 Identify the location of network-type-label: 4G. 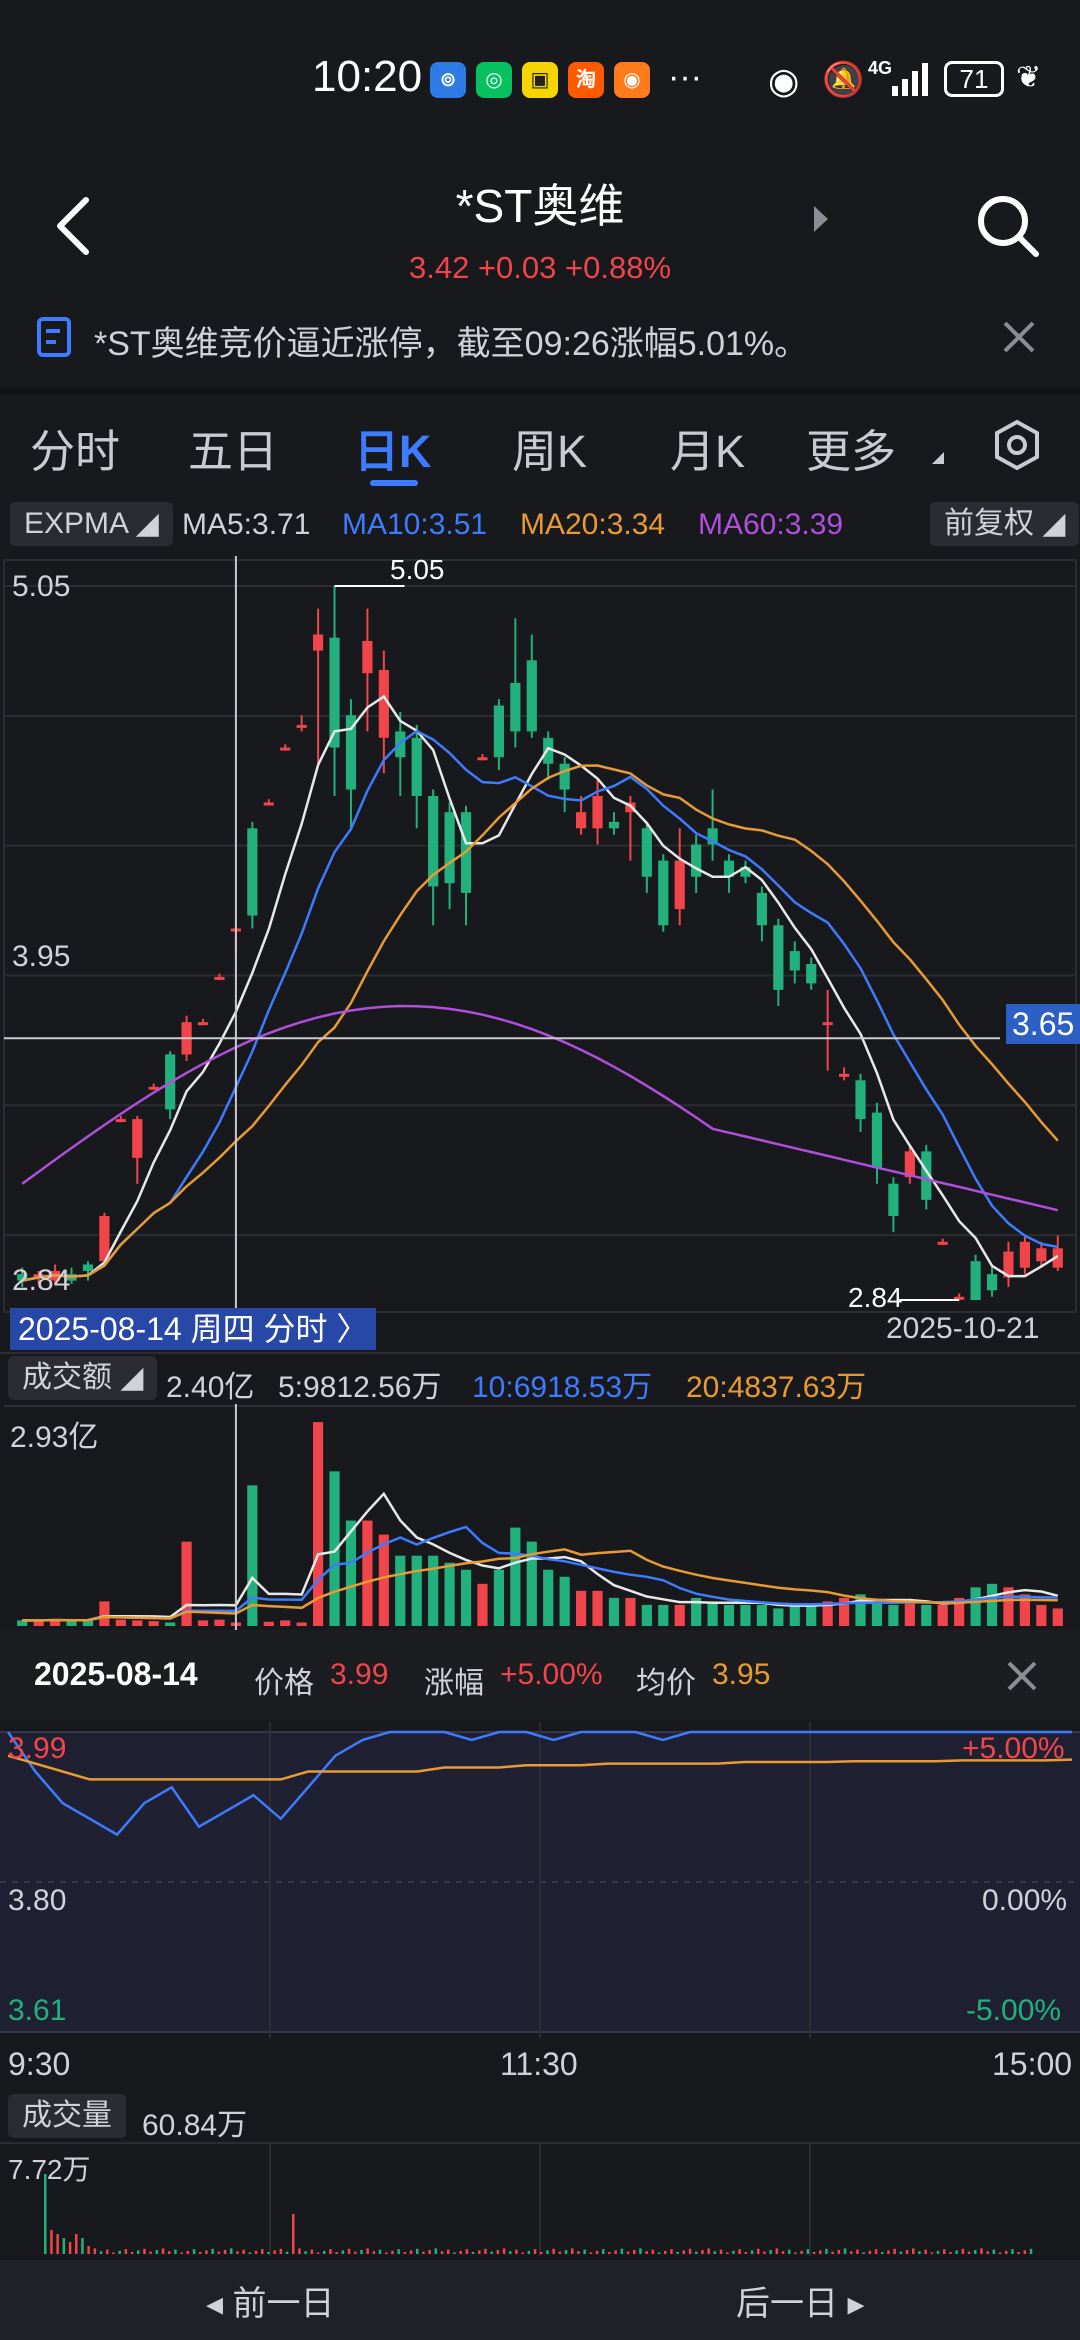
(880, 68).